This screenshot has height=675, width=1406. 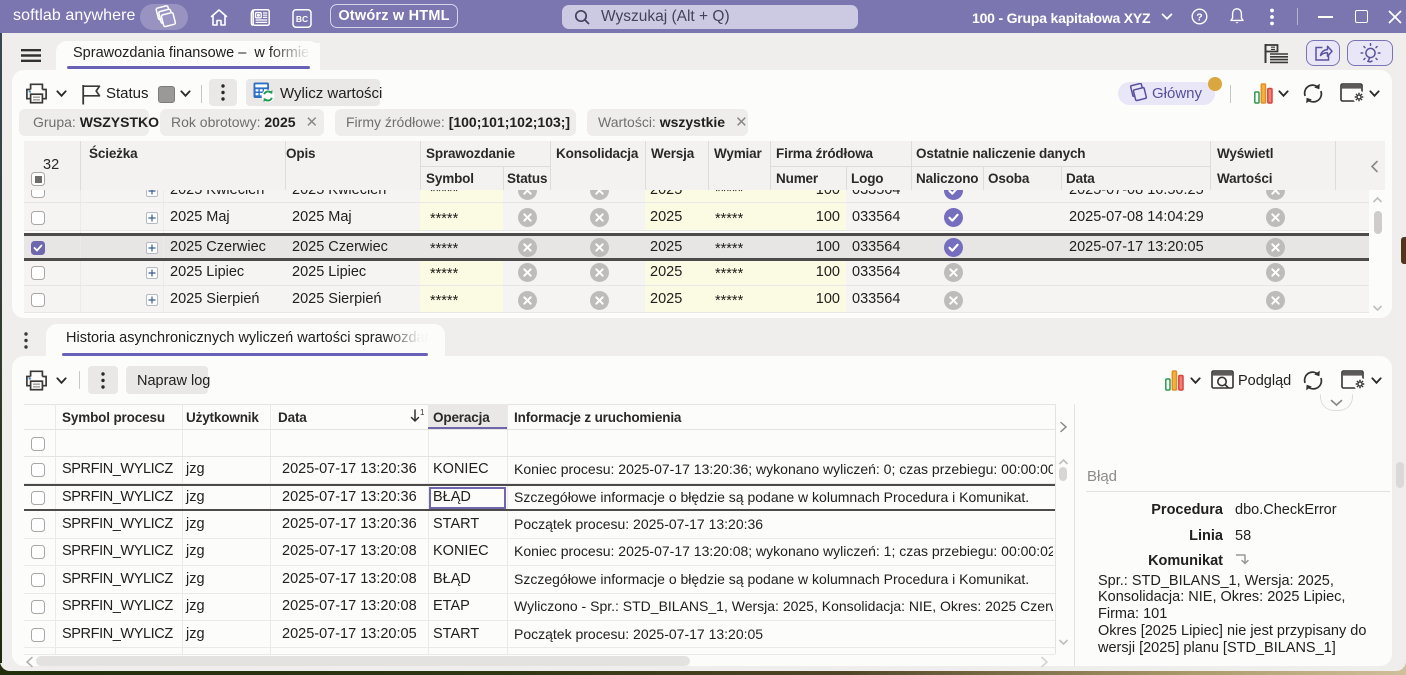 What do you see at coordinates (422, 412) in the screenshot?
I see `svg-text: 1` at bounding box center [422, 412].